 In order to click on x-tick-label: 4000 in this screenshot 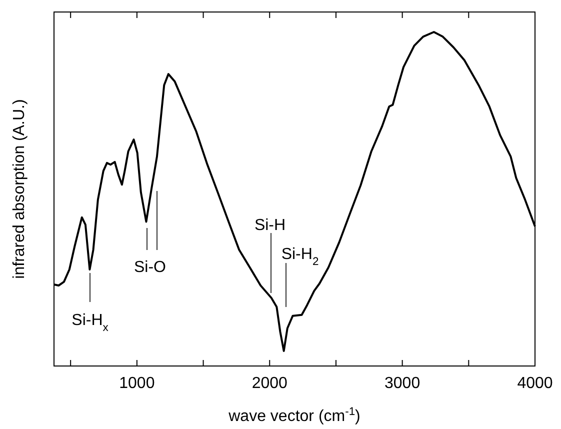, I will do `click(535, 383)`.